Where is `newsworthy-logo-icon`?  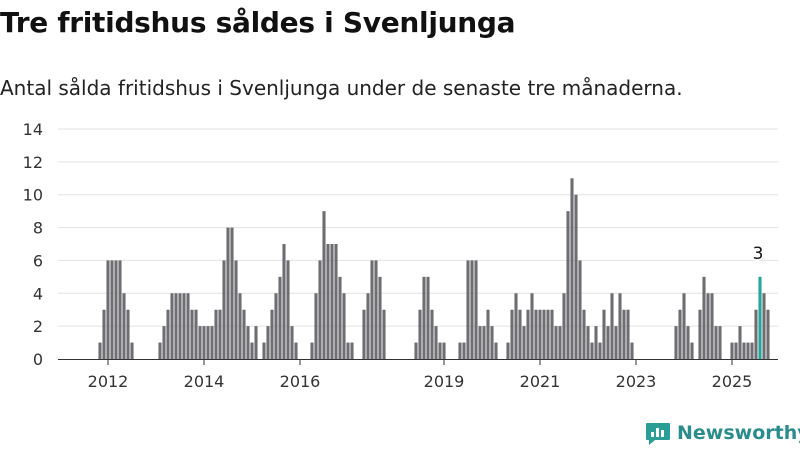
newsworthy-logo-icon is located at coordinates (658, 434).